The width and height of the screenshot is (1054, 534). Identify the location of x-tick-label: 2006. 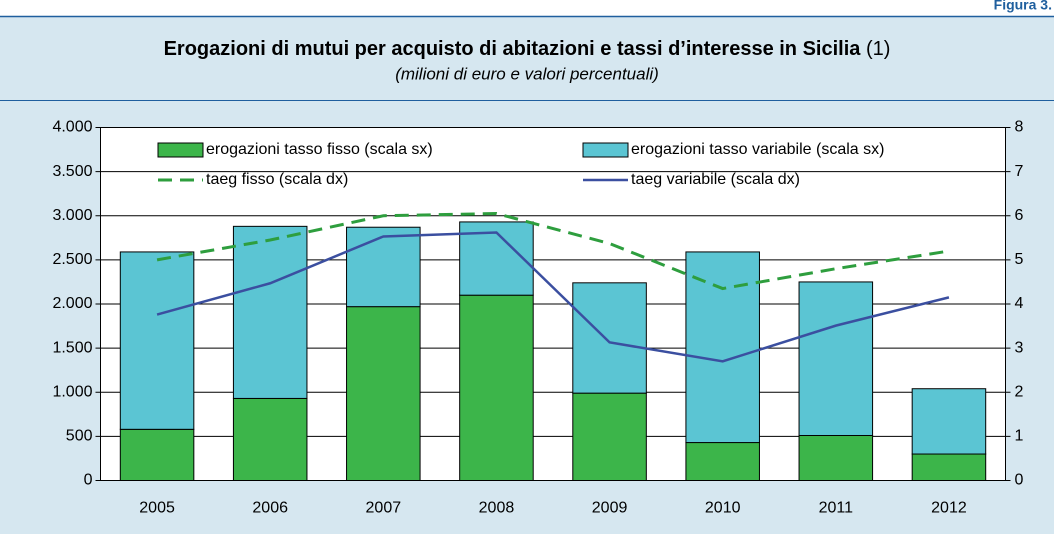
(270, 508).